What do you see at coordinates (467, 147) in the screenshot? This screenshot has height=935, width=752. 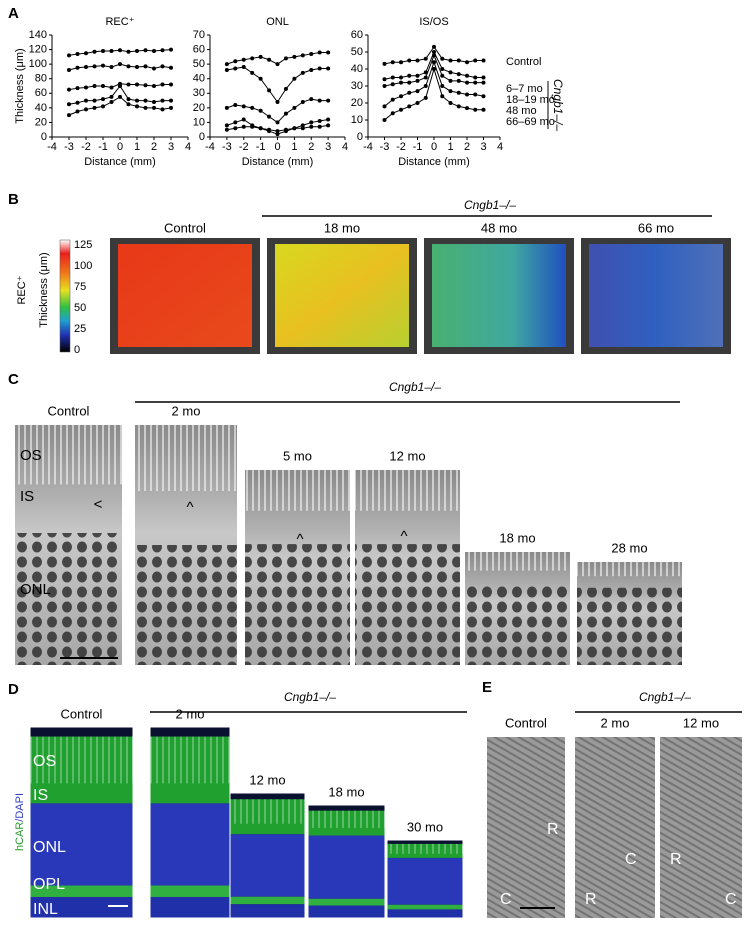 I see `x-tick-label: 2` at bounding box center [467, 147].